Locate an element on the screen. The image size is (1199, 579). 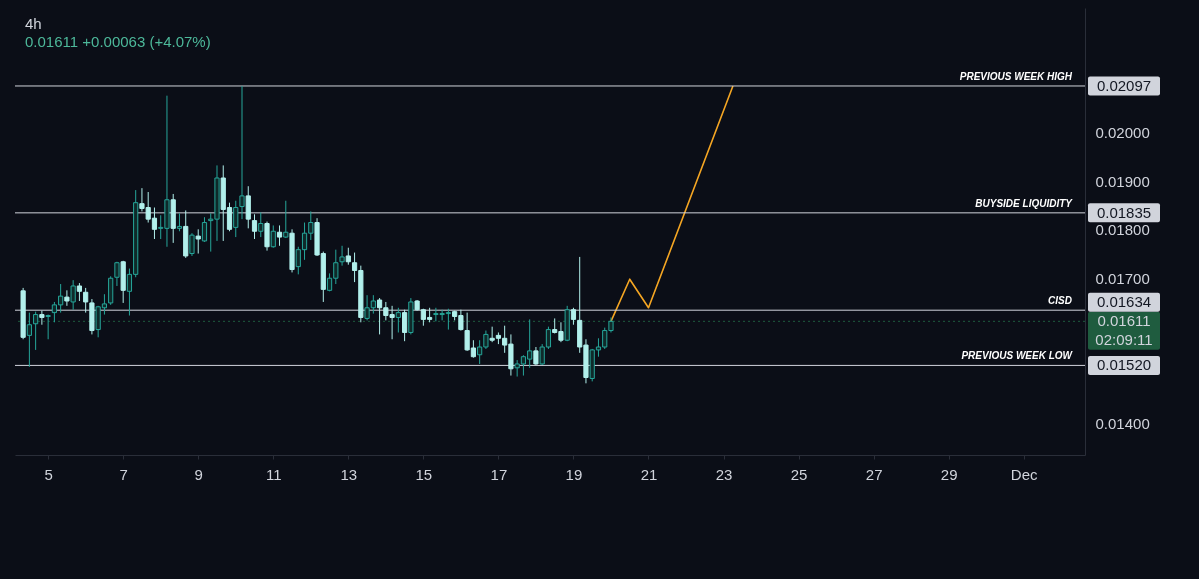
text: 0.02097 is located at coordinates (1124, 85).